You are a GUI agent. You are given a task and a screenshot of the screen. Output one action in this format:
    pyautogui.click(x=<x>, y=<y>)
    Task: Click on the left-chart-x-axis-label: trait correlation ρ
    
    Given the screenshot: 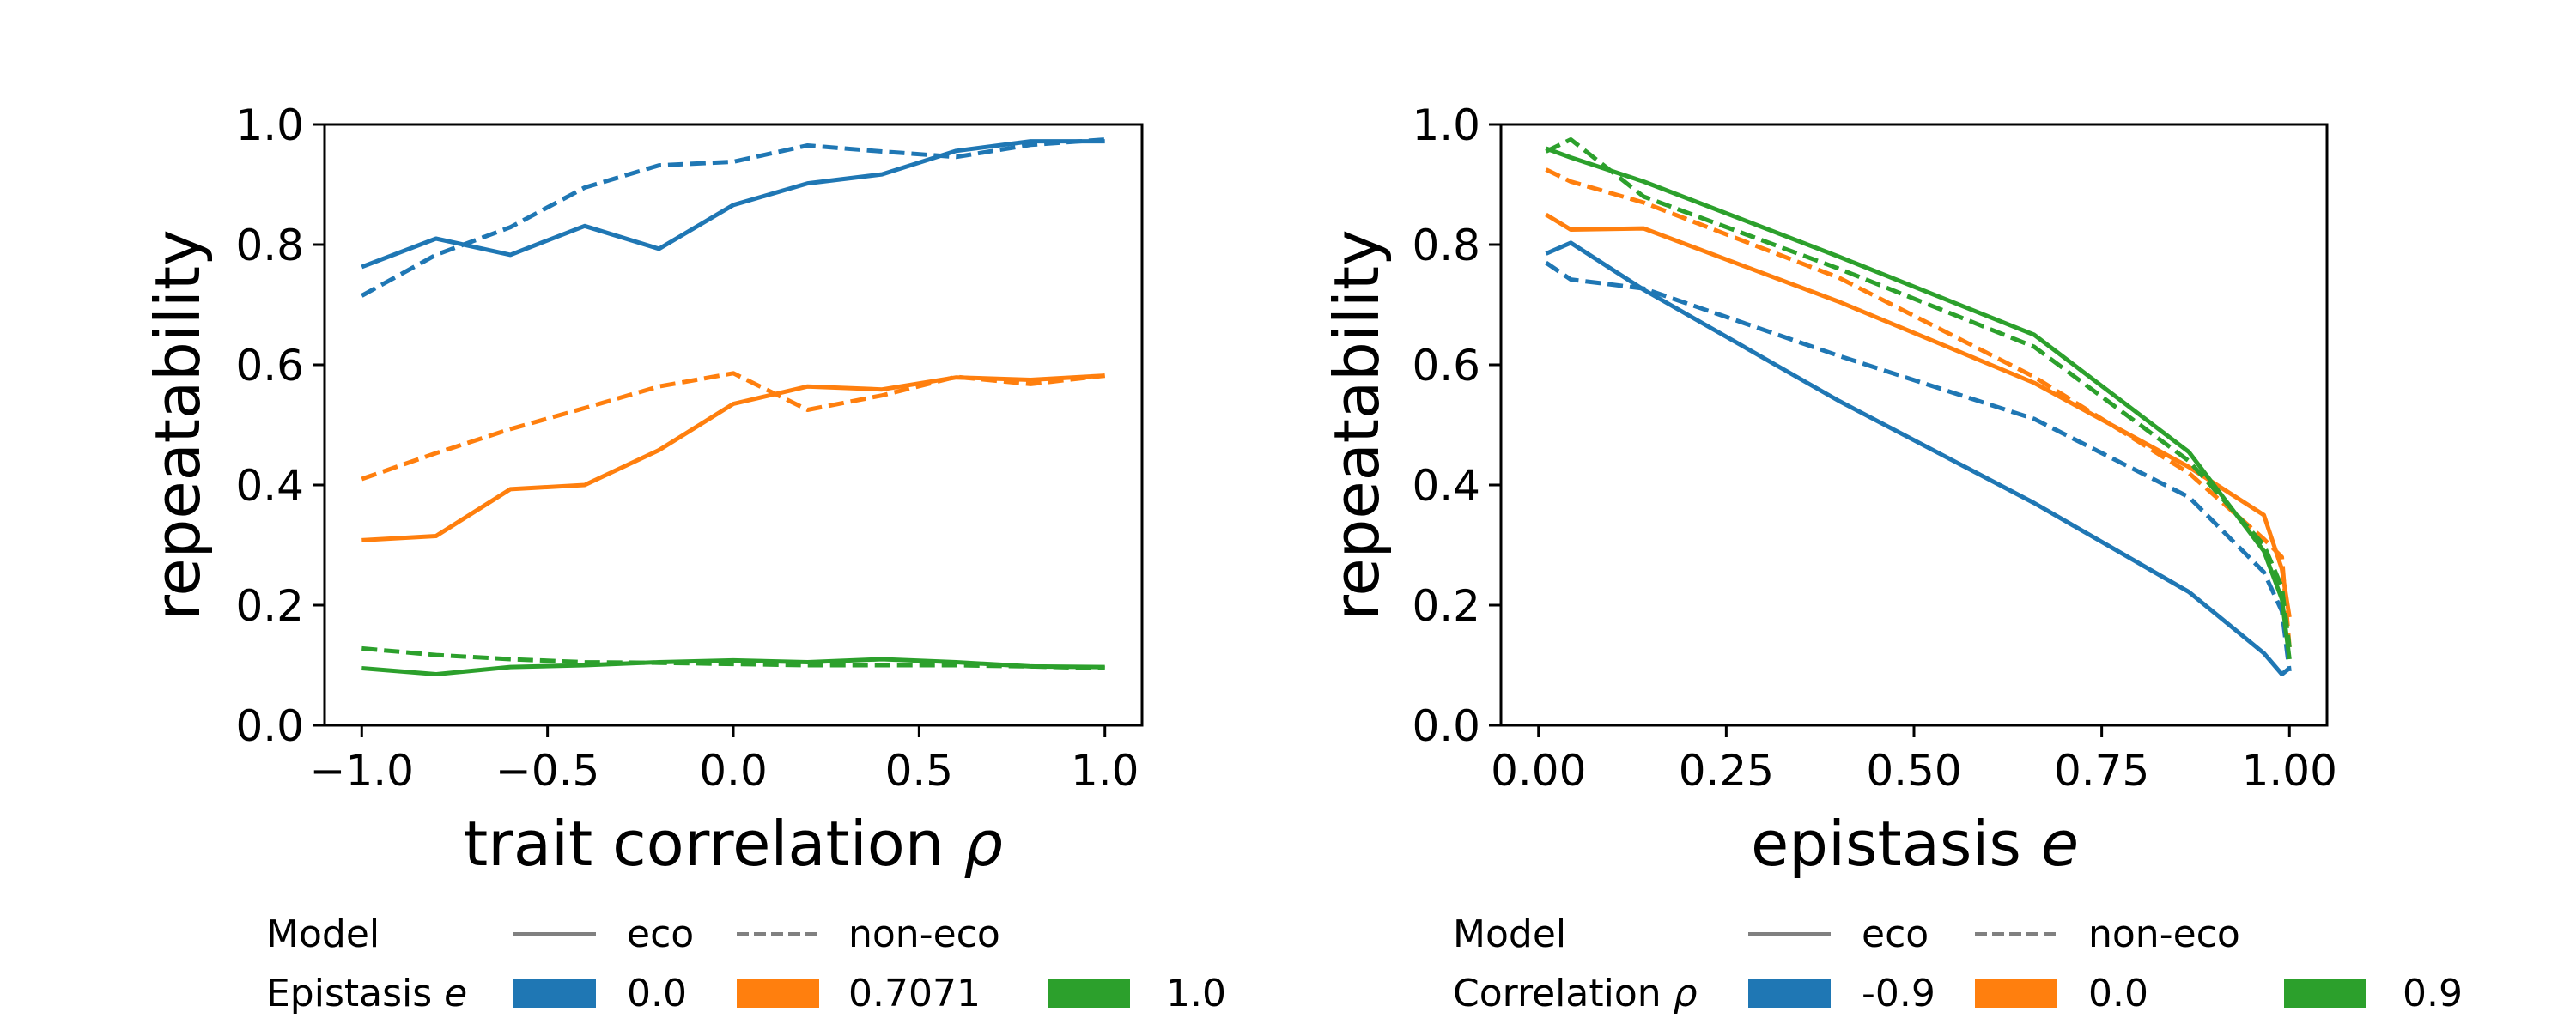 What is the action you would take?
    pyautogui.click(x=733, y=844)
    